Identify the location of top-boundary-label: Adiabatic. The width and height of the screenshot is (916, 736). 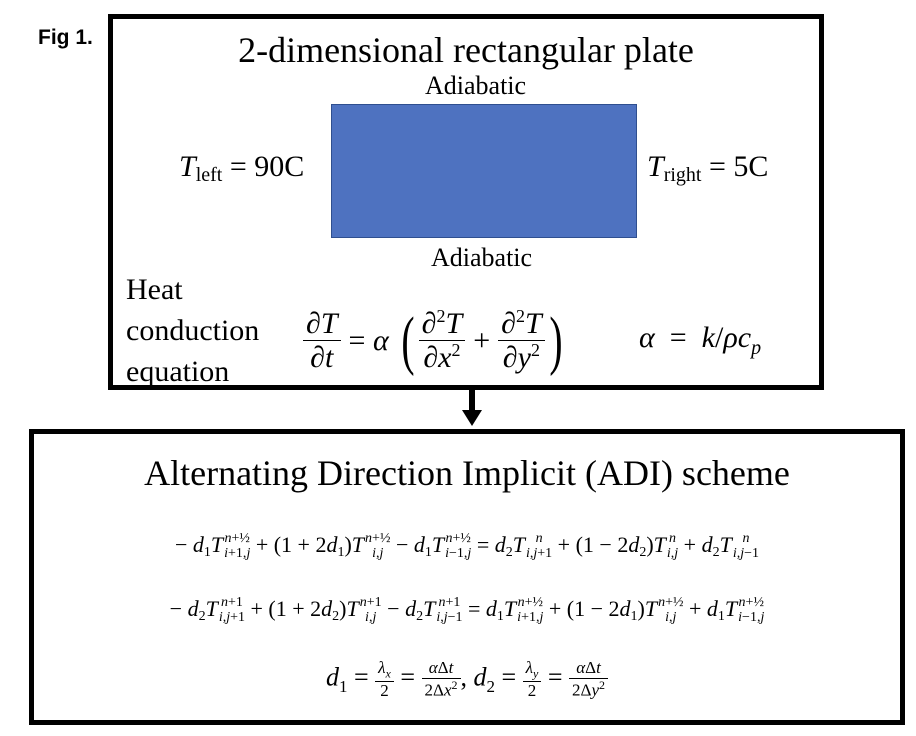
(476, 85).